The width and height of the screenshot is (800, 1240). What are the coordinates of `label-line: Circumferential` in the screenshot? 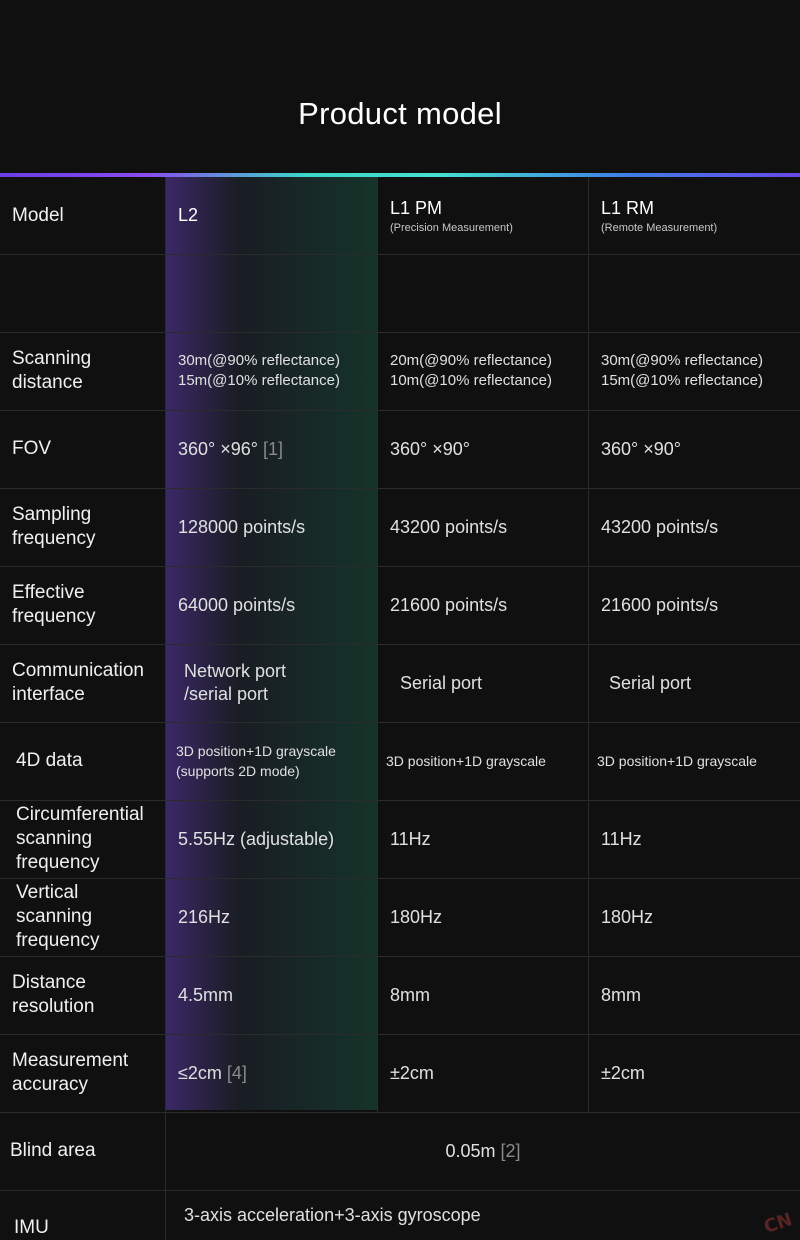 It's located at (80, 814).